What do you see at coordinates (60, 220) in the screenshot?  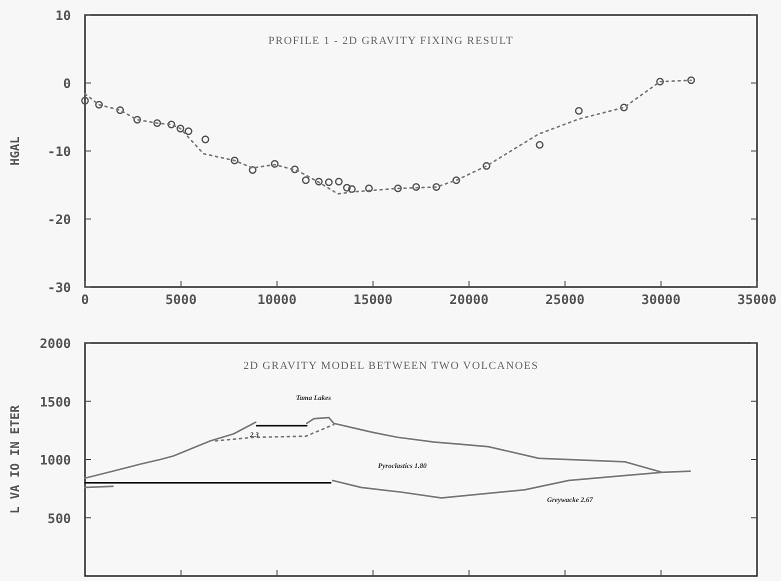 I see `y-tick-label: -20` at bounding box center [60, 220].